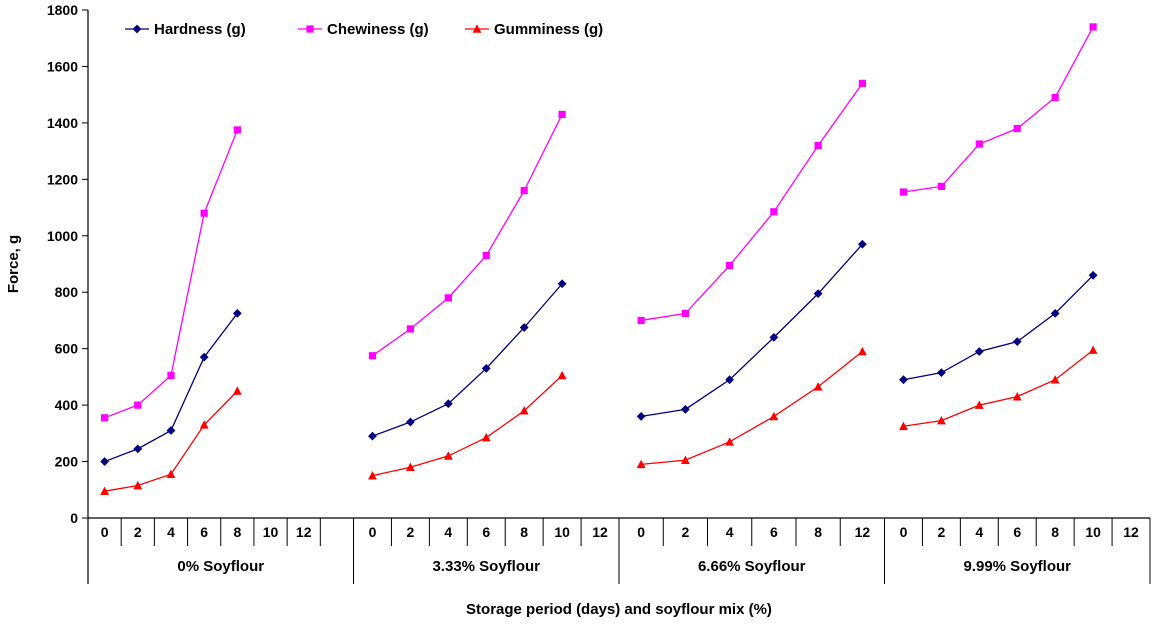 This screenshot has width=1156, height=634. I want to click on y-tick-label: 200, so click(67, 462).